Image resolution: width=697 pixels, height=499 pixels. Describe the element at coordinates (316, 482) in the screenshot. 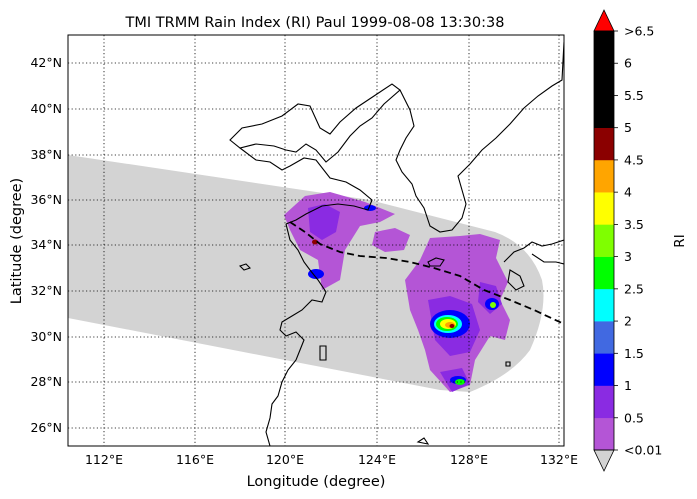

I see `x-axis-label: Longitude (degree)` at that location.